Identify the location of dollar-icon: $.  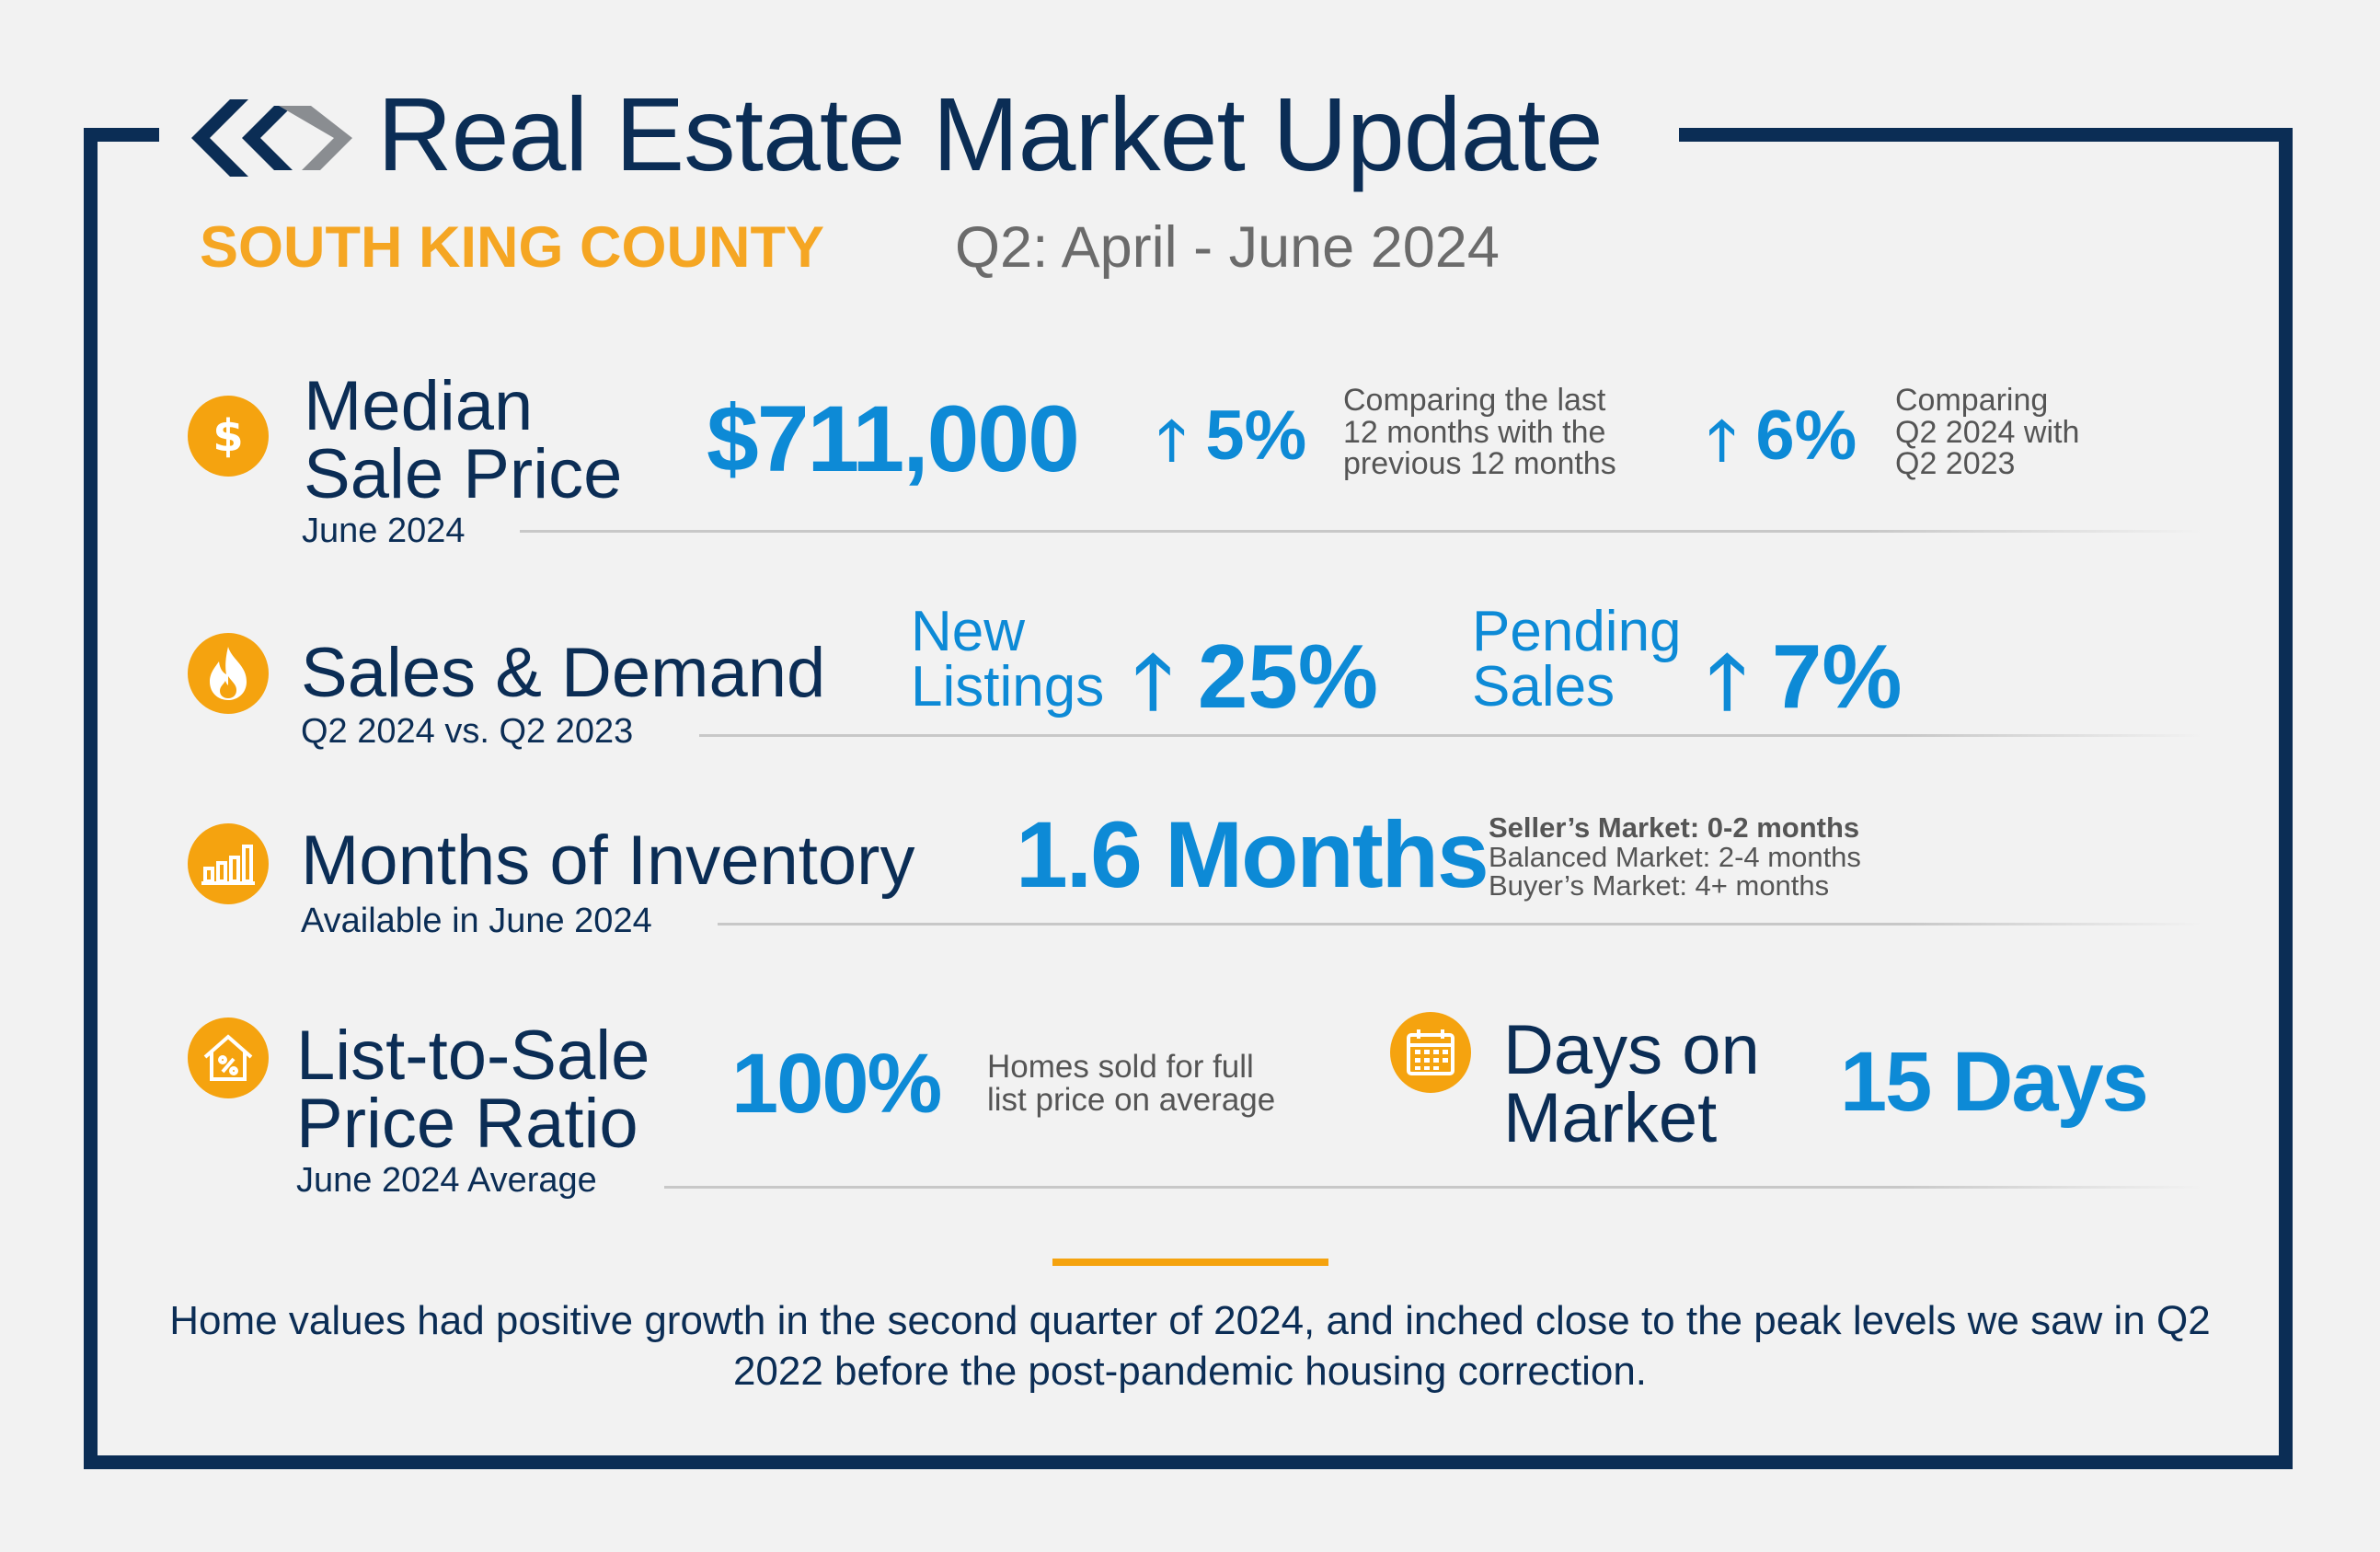
(228, 436).